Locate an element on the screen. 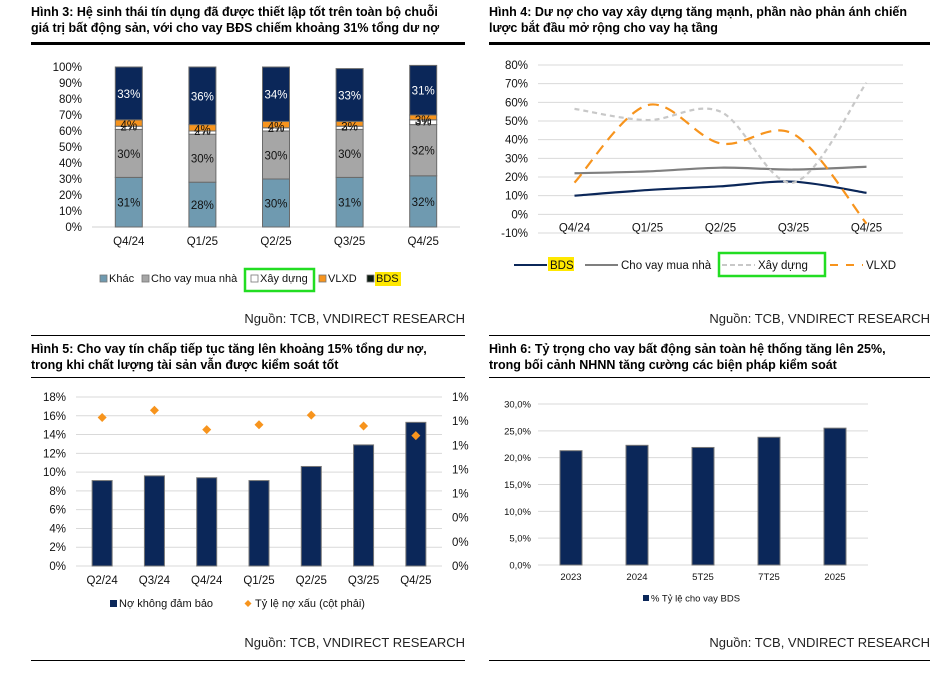 The width and height of the screenshot is (946, 681). y-tick-label: 60% is located at coordinates (516, 103).